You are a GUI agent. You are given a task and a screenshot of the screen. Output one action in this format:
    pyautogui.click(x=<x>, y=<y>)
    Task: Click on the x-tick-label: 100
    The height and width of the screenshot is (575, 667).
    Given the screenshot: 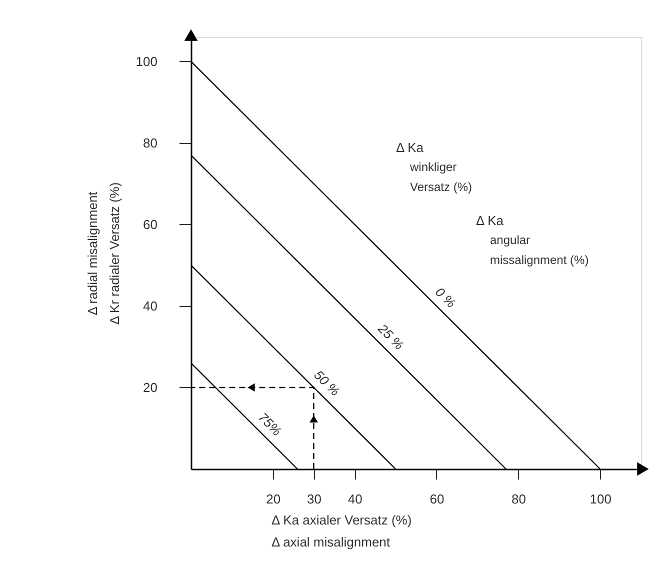 What is the action you would take?
    pyautogui.click(x=601, y=499)
    